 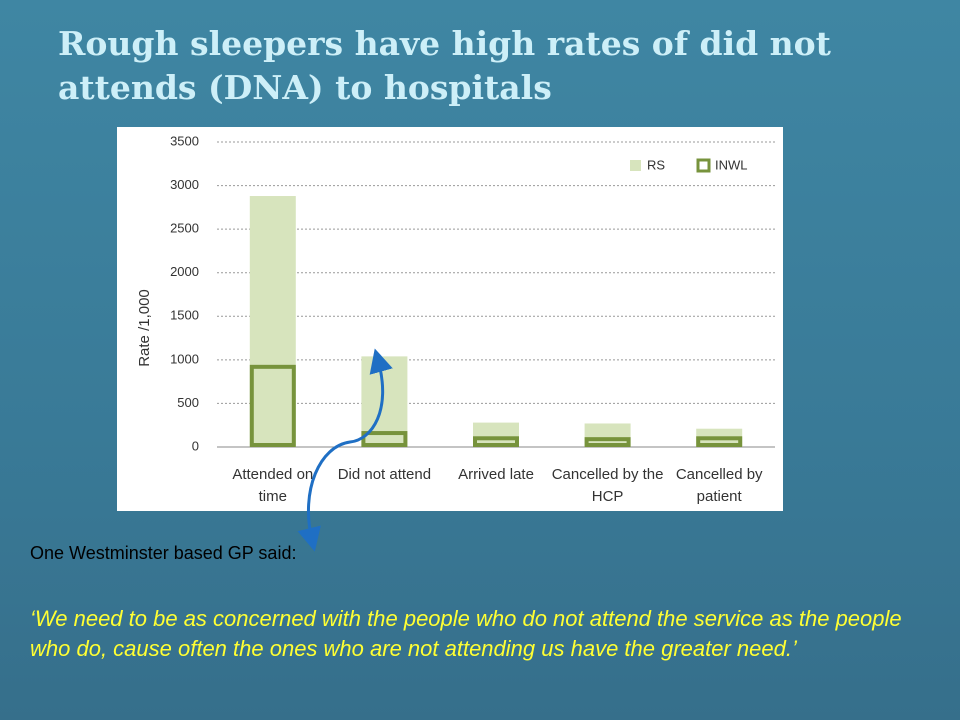 I want to click on arrow-line, so click(x=345, y=450).